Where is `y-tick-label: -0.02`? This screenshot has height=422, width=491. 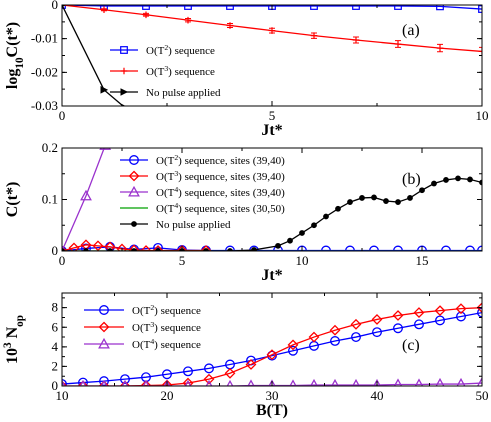 y-tick-label: -0.02 is located at coordinates (44, 71).